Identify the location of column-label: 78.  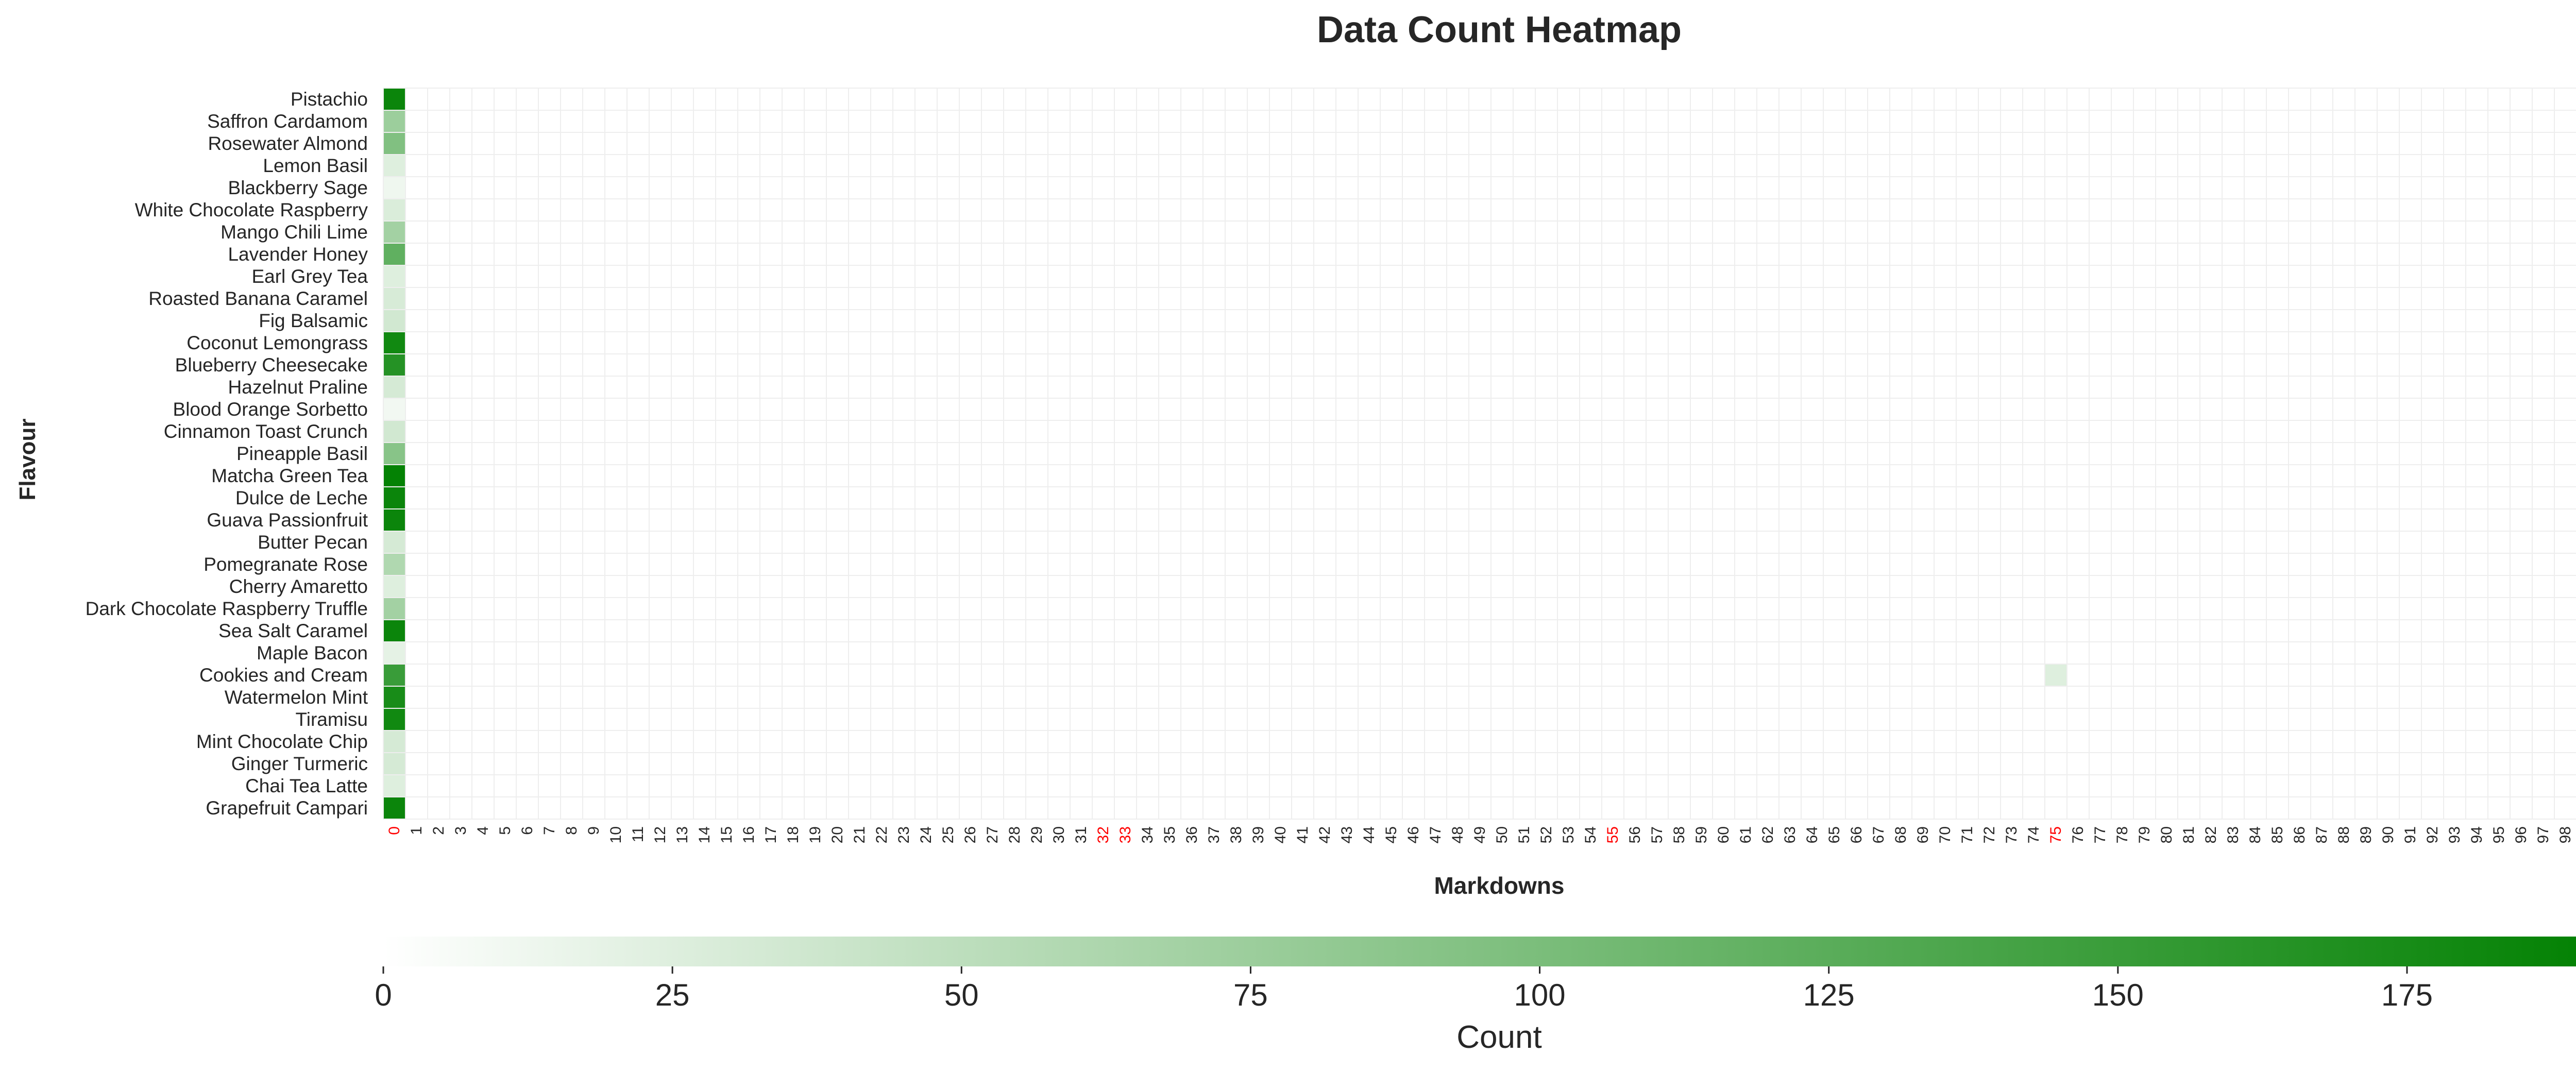
(2122, 834).